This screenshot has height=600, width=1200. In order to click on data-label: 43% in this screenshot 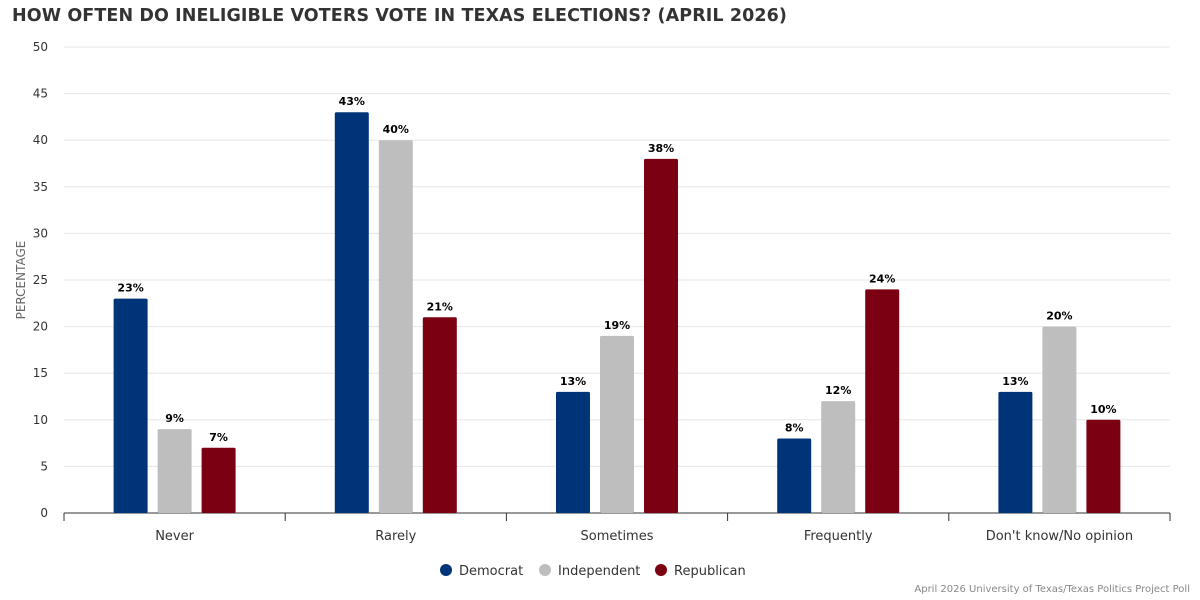, I will do `click(352, 101)`.